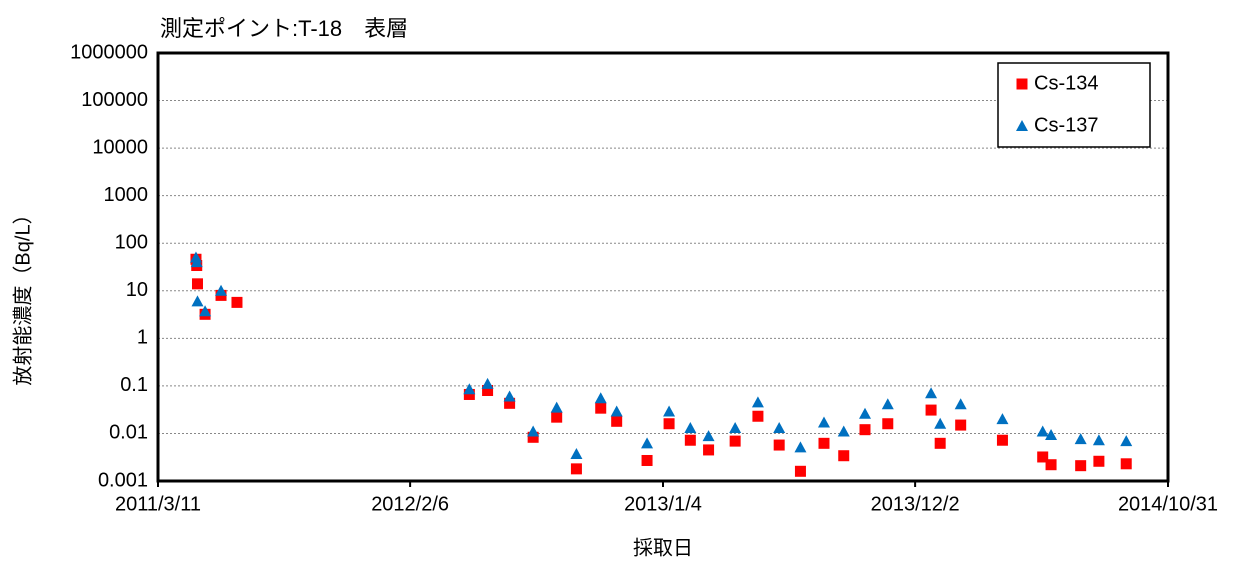 This screenshot has width=1244, height=563. I want to click on chart-title: 測定ポイント:T-18 表層, so click(284, 28).